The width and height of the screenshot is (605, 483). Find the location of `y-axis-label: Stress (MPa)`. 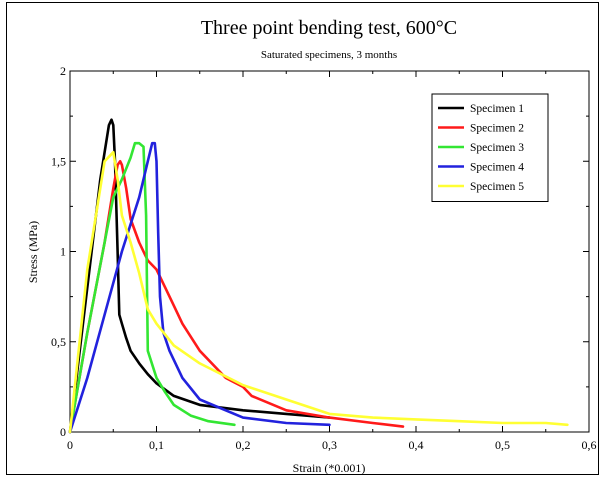

y-axis-label: Stress (MPa) is located at coordinates (33, 252).